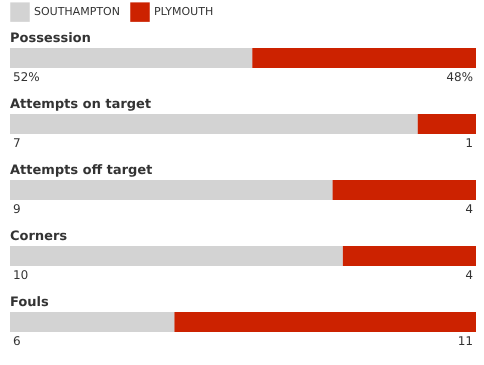 This screenshot has height=365, width=484. Describe the element at coordinates (465, 341) in the screenshot. I see `data-label: 11` at that location.